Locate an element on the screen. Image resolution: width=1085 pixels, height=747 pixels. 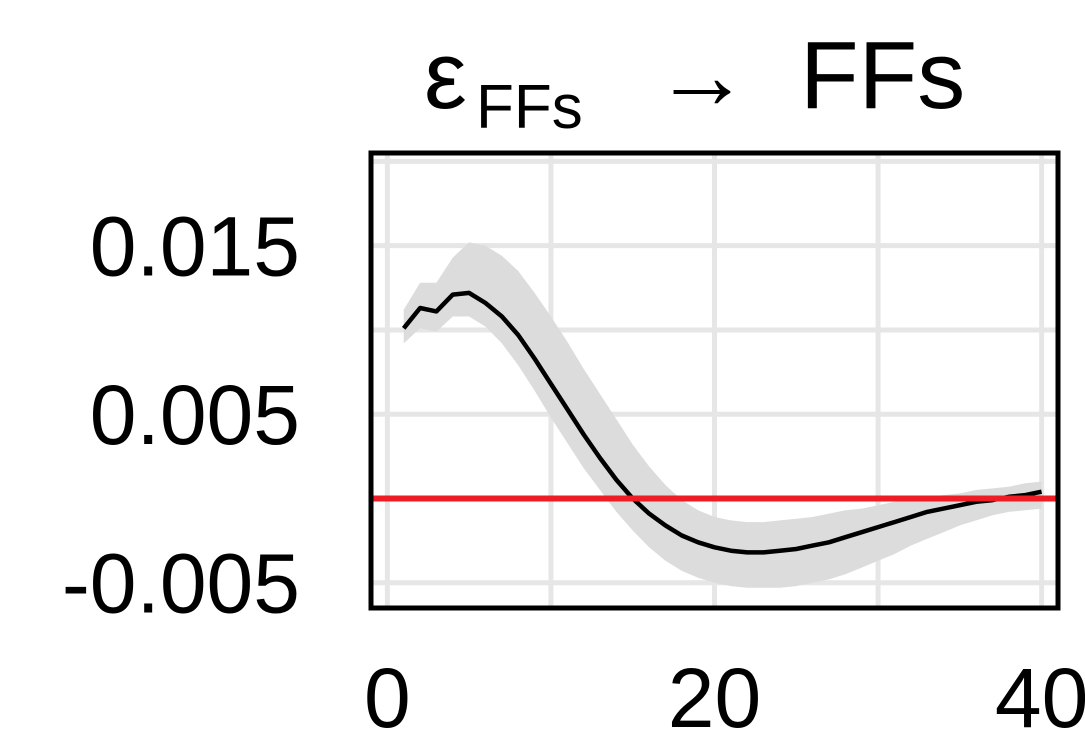
x-tick-label-2: 40 is located at coordinates (1040, 698).